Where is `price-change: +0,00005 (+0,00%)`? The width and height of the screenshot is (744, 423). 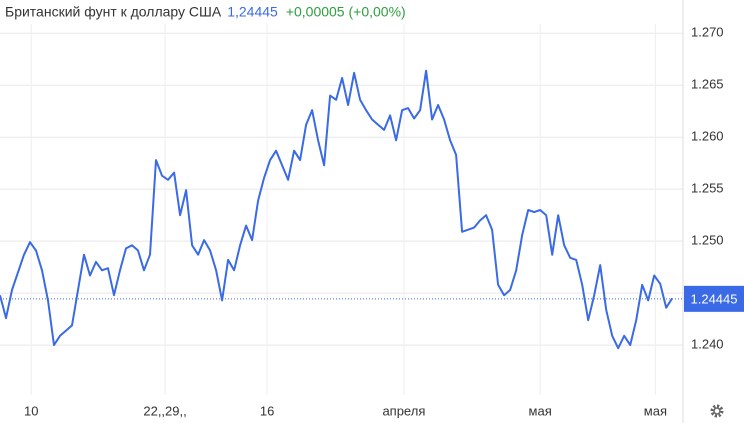 price-change: +0,00005 (+0,00%) is located at coordinates (346, 12).